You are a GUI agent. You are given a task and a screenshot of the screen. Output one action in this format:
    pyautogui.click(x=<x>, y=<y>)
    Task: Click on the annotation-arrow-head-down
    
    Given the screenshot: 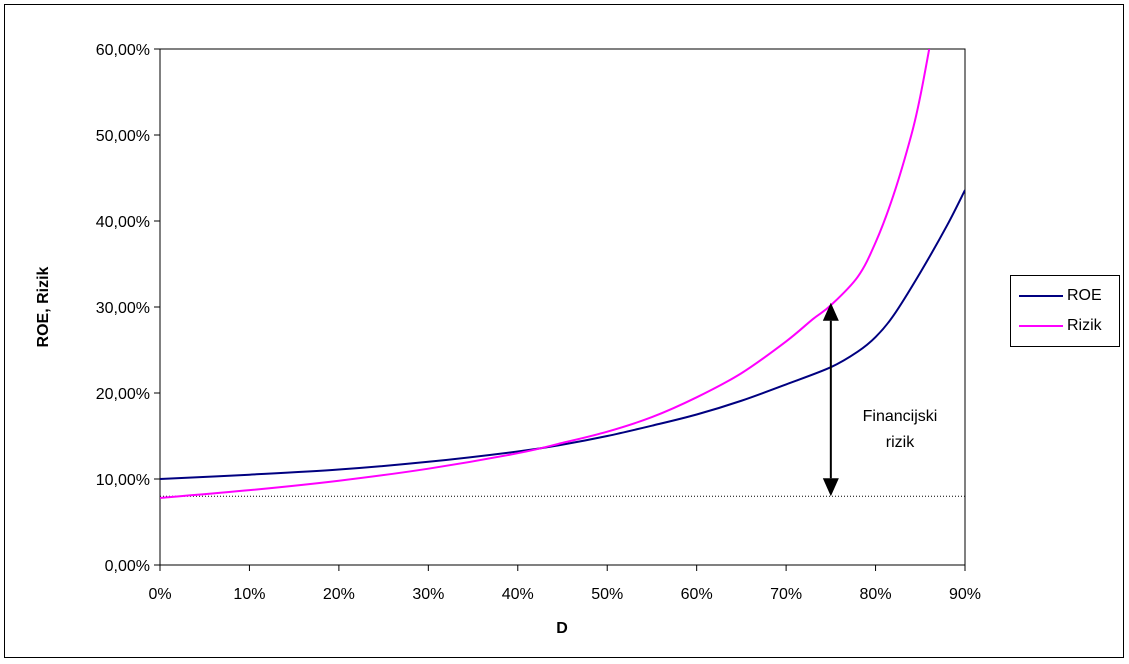 What is the action you would take?
    pyautogui.click(x=830, y=487)
    